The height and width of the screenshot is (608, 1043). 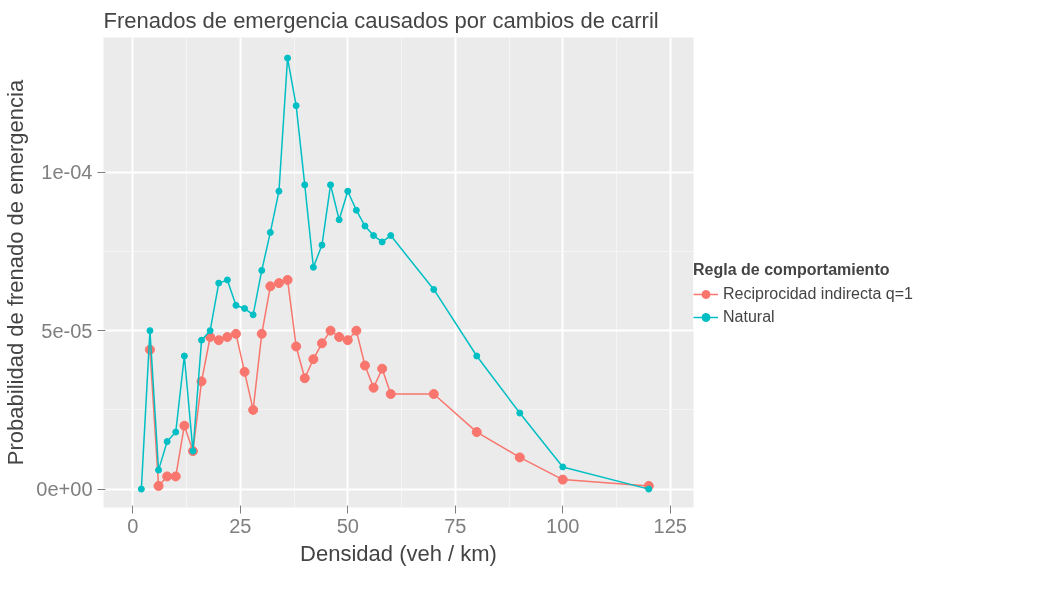 What do you see at coordinates (381, 20) in the screenshot?
I see `chart-title: Frenados de emergencia causados por cambios de carril` at bounding box center [381, 20].